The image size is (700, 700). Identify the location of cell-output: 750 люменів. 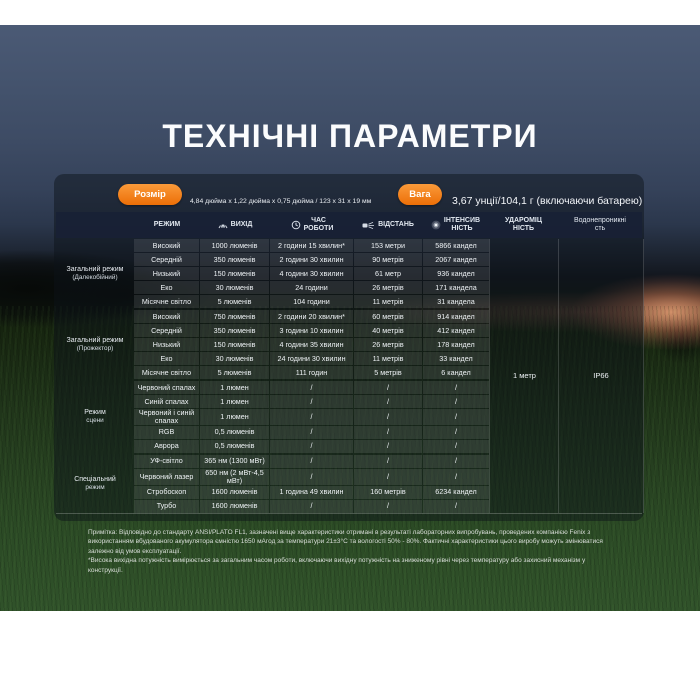
(234, 316).